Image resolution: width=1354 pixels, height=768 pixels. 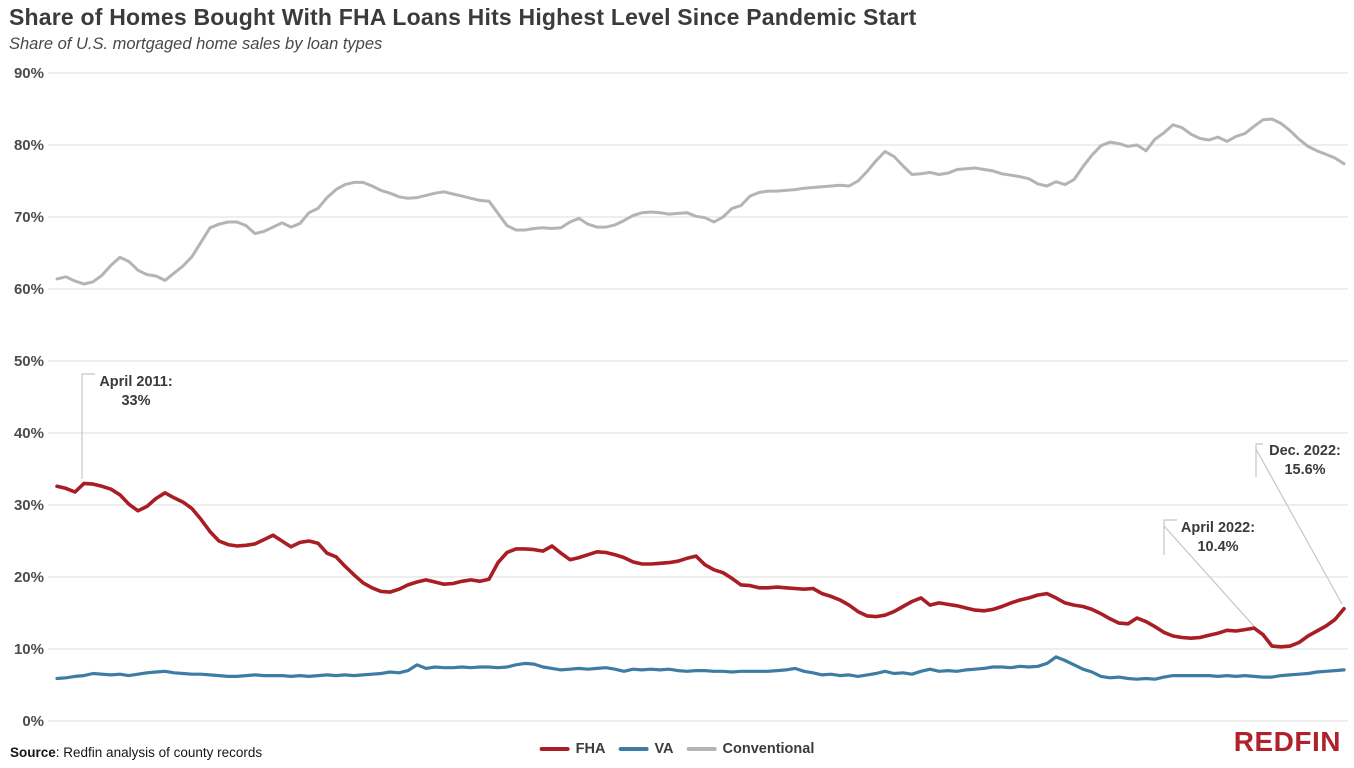 I want to click on fha-line-swatch-icon, so click(x=554, y=749).